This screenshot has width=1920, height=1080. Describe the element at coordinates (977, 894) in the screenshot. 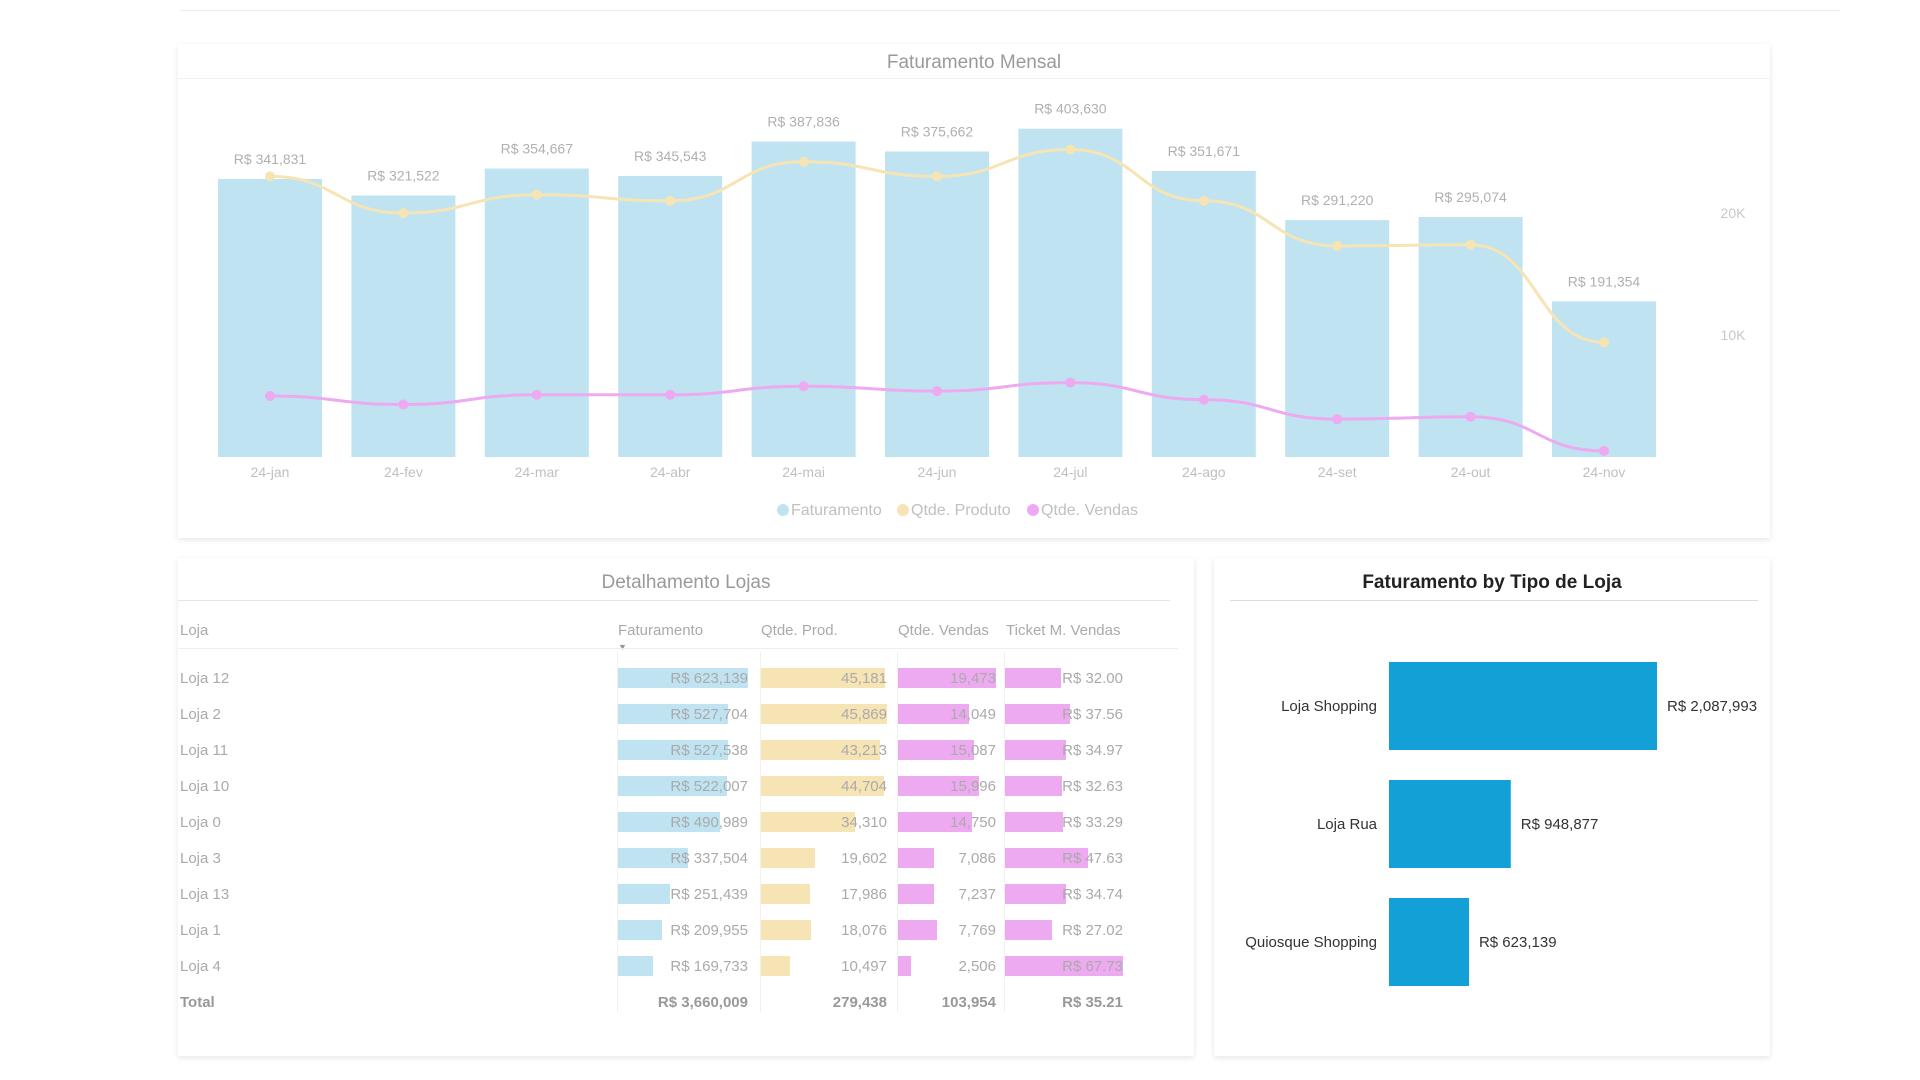

I see `cell-value: 7,237` at that location.